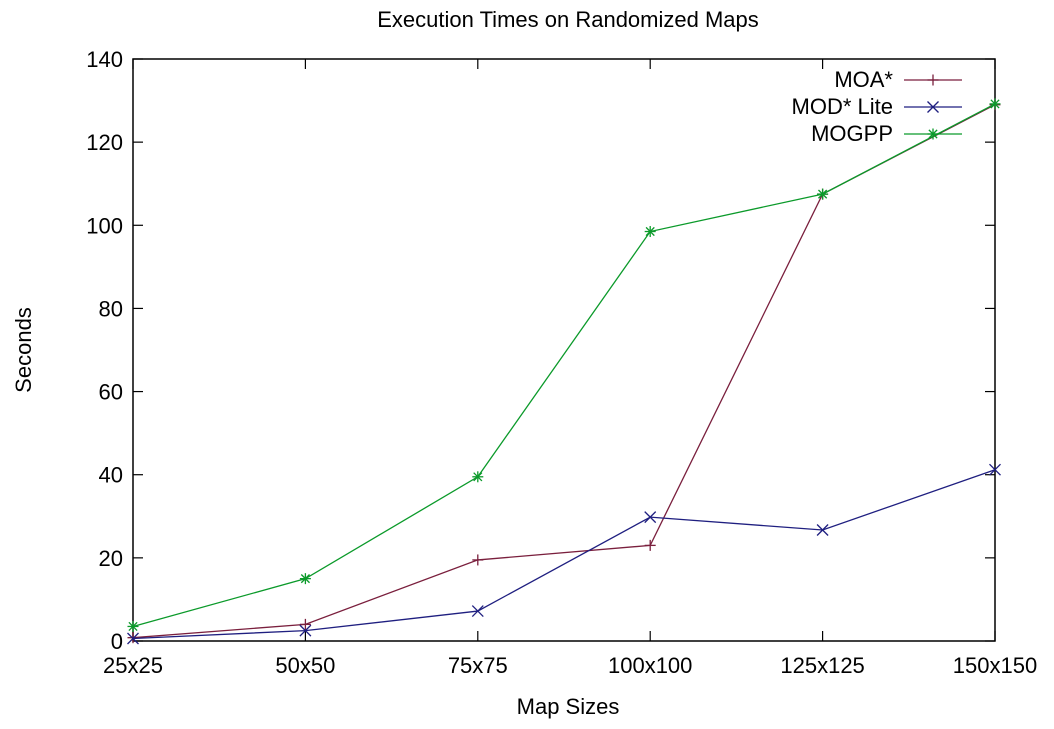 The image size is (1054, 729). What do you see at coordinates (863, 79) in the screenshot?
I see `legend-label: MOA*` at bounding box center [863, 79].